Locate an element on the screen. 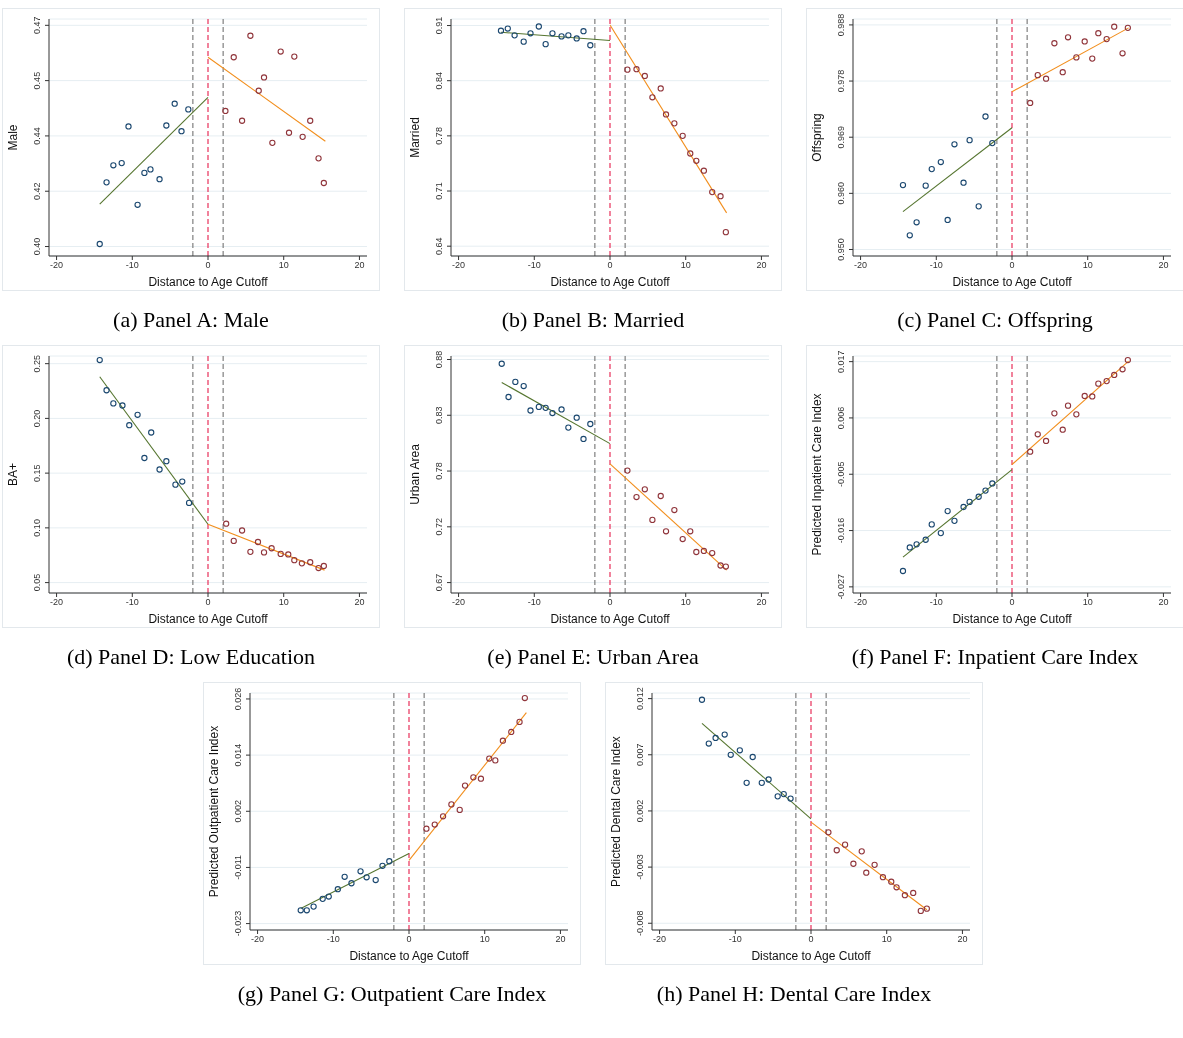  y-tick-label: 0.05 is located at coordinates (37, 582).